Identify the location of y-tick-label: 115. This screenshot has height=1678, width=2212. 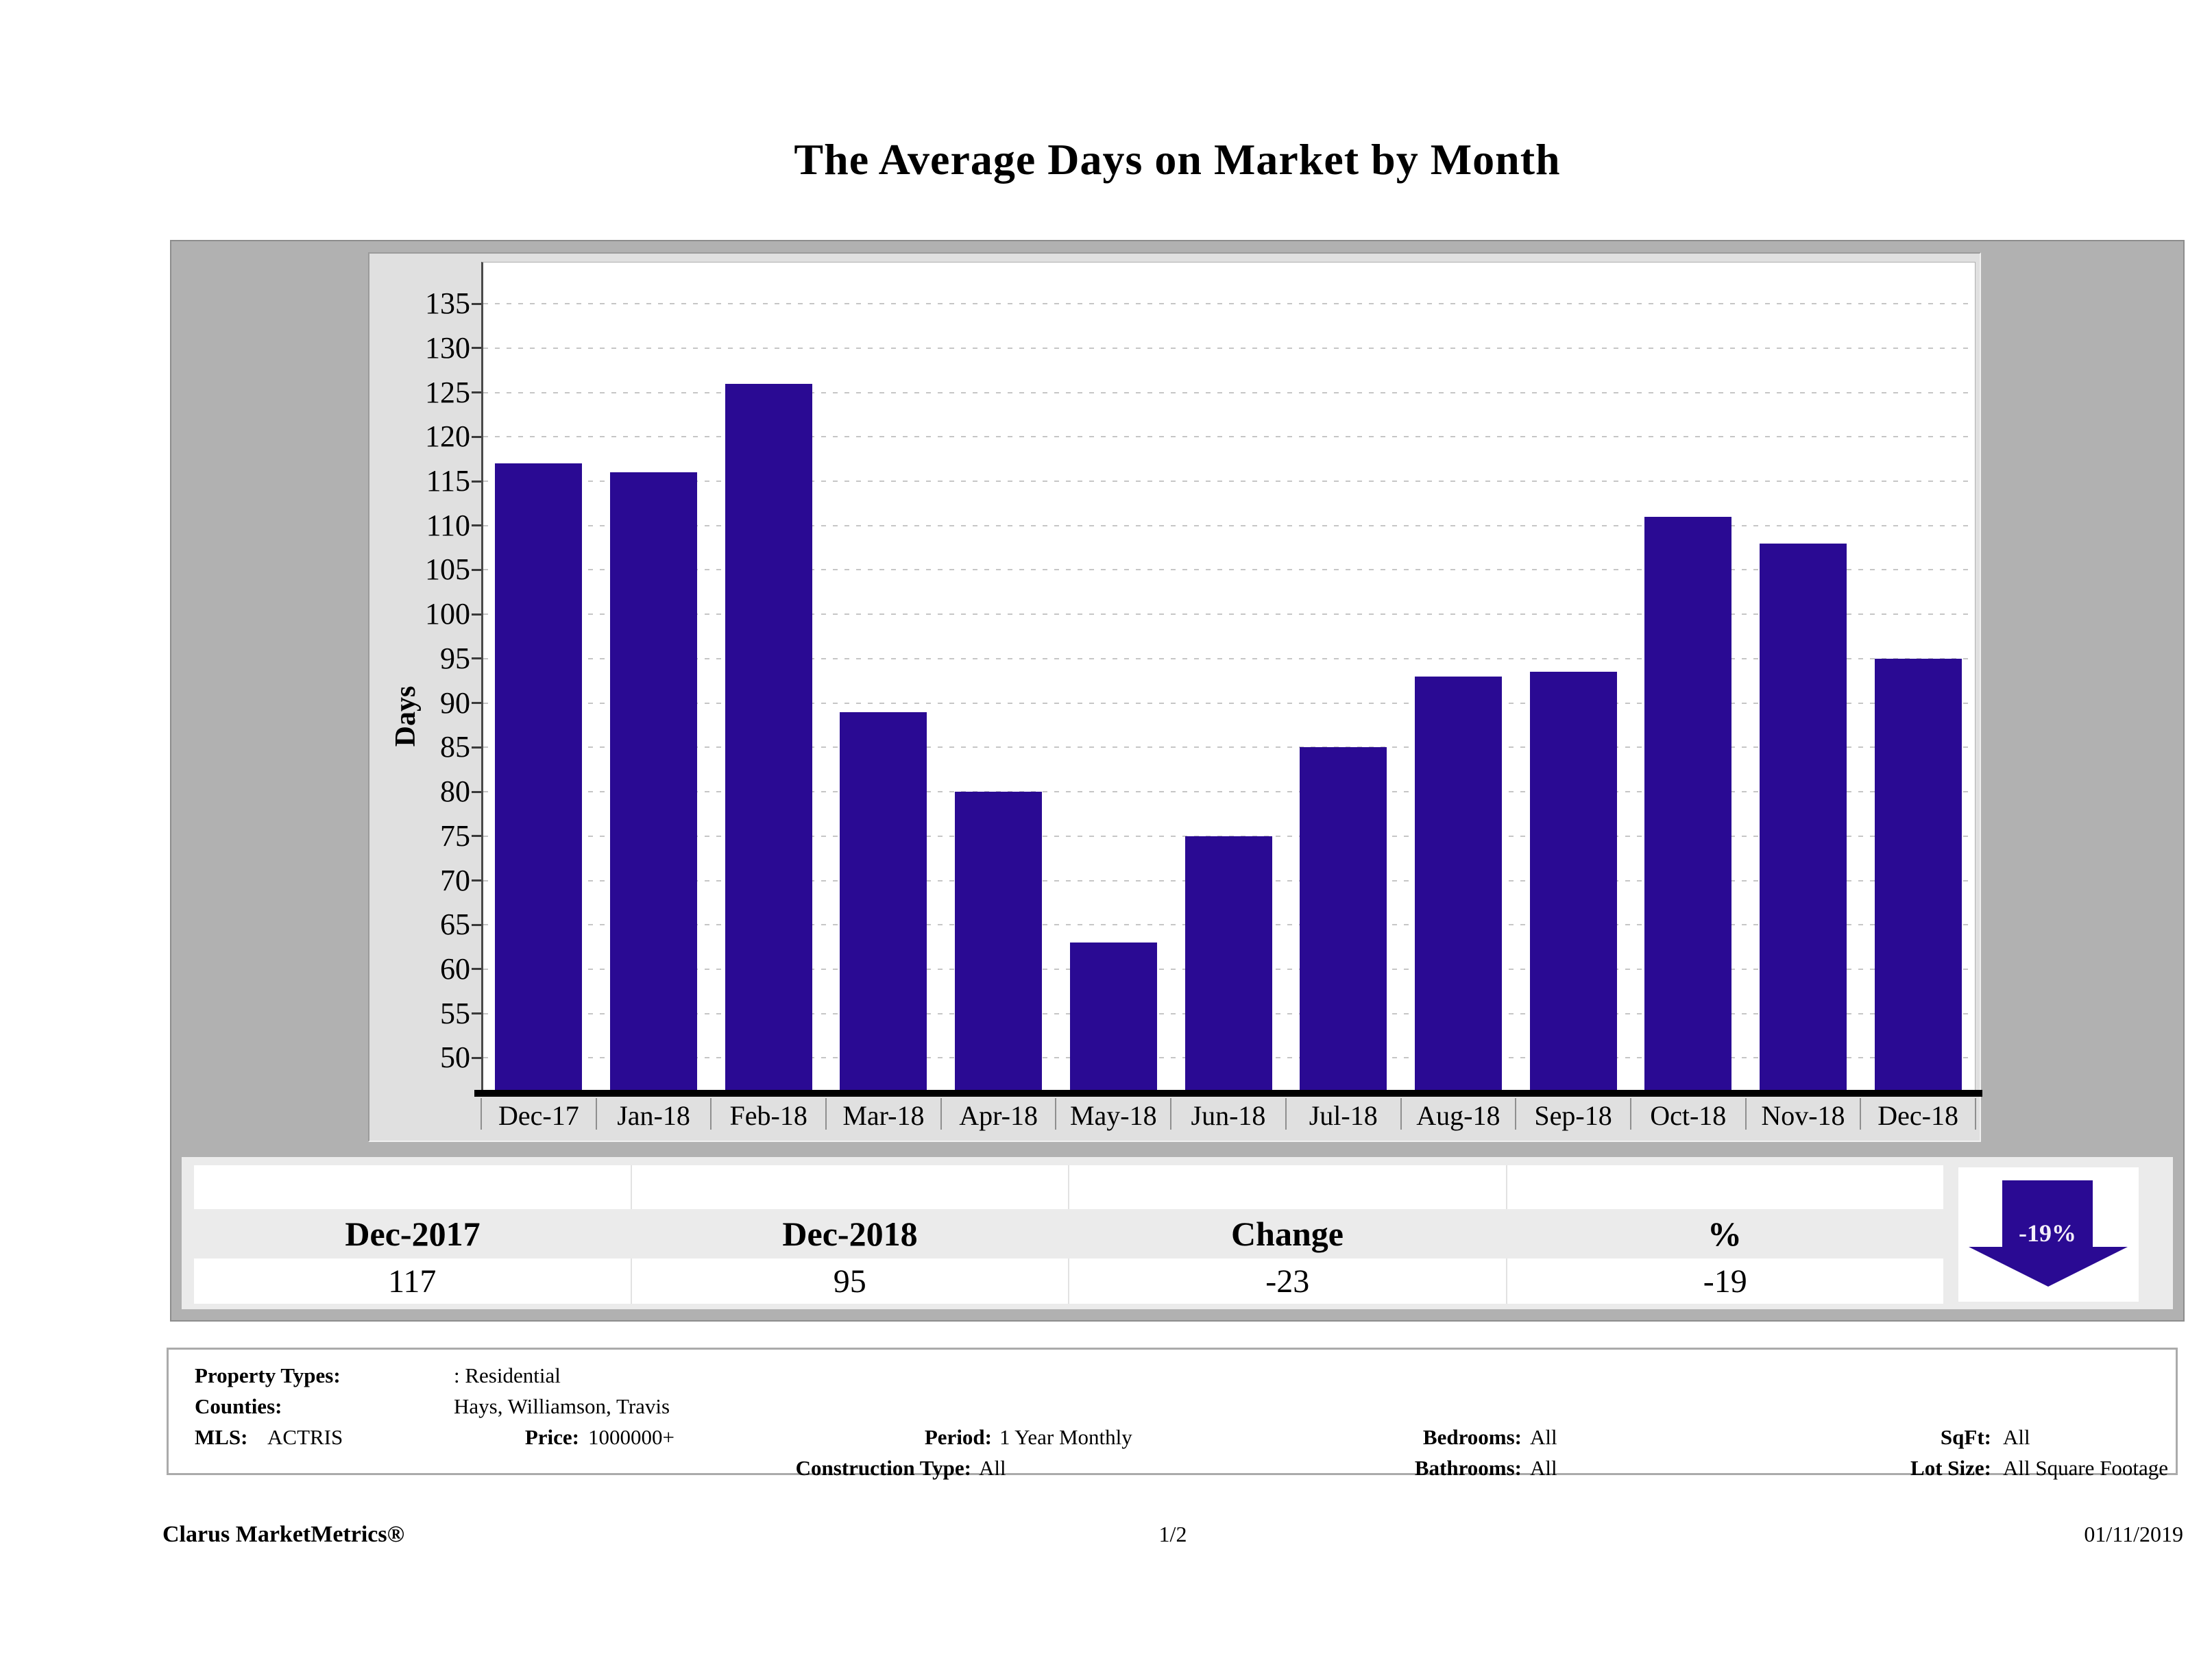
(448, 481).